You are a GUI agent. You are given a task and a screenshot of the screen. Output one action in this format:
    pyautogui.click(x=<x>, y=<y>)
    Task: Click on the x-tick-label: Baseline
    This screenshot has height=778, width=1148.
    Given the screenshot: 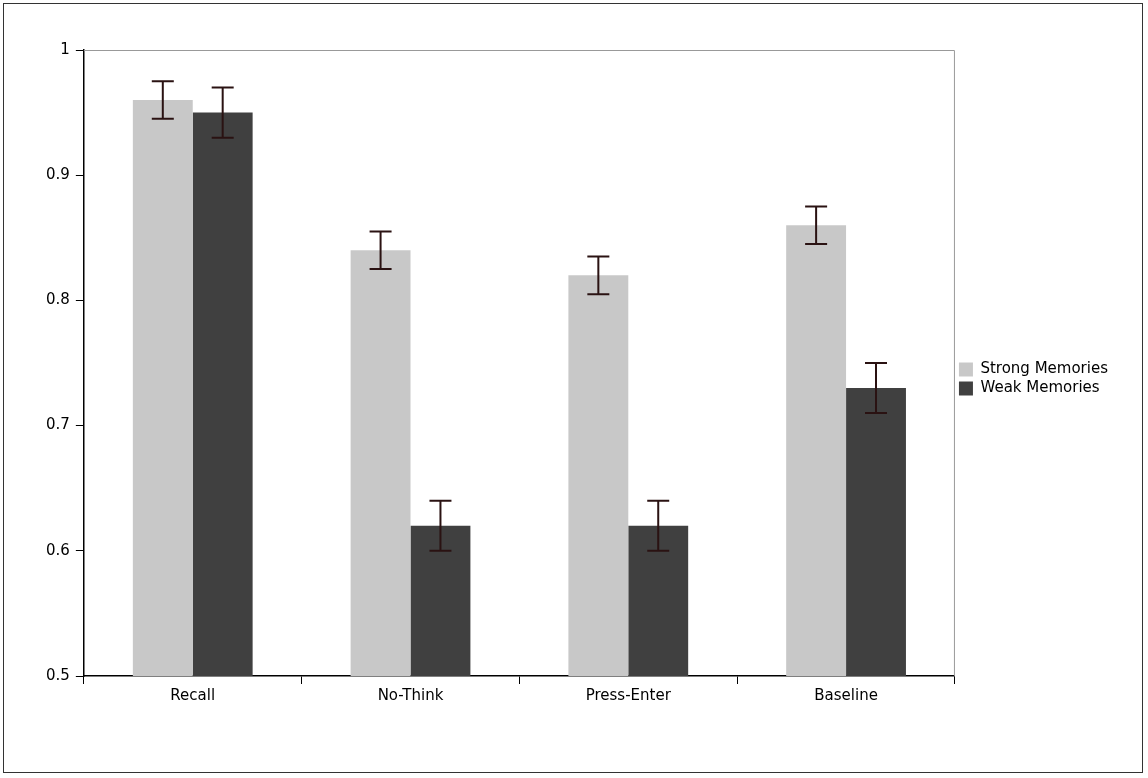 What is the action you would take?
    pyautogui.click(x=846, y=694)
    